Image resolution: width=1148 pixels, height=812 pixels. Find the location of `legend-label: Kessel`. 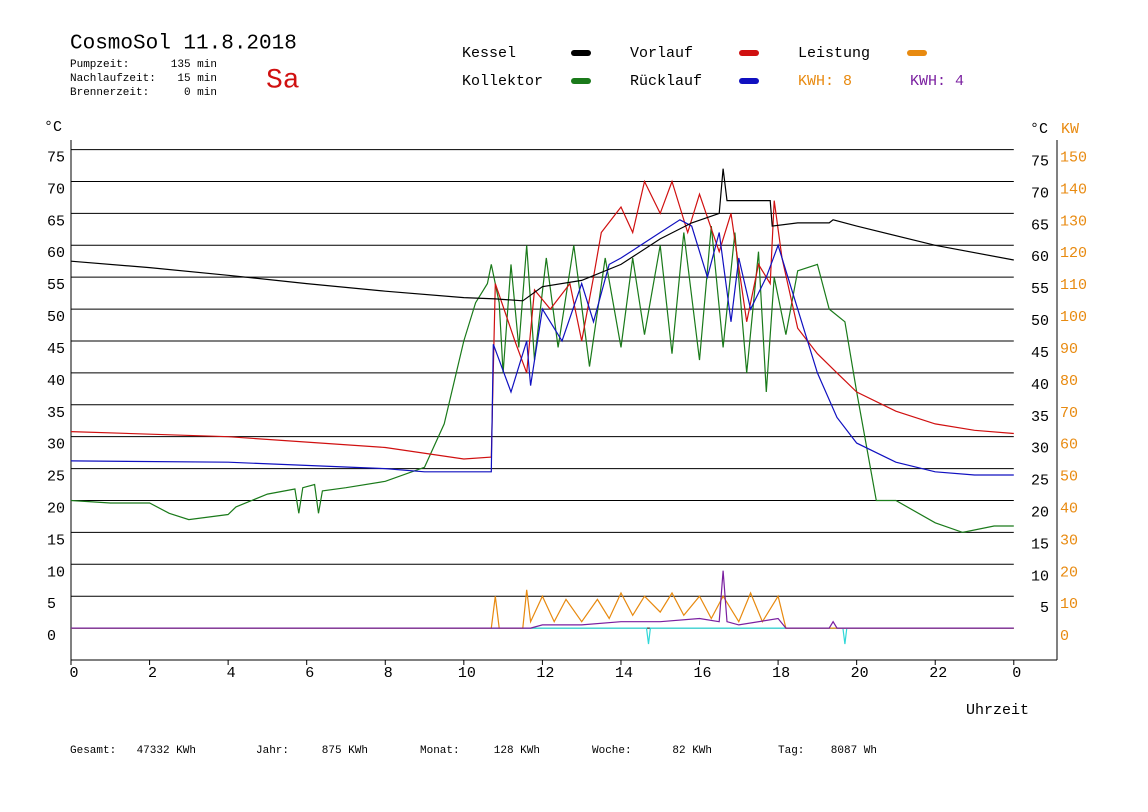

legend-label: Kessel is located at coordinates (489, 53).